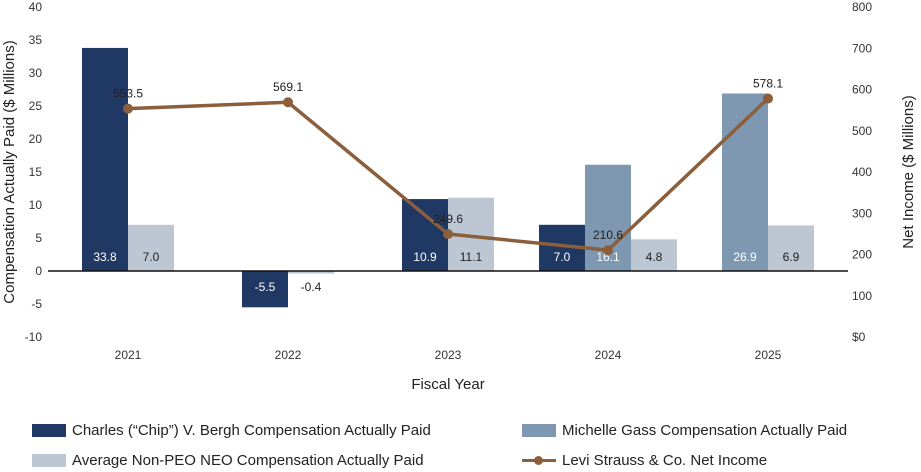 The image size is (921, 472). Describe the element at coordinates (288, 87) in the screenshot. I see `net-income-label: 569.1` at that location.